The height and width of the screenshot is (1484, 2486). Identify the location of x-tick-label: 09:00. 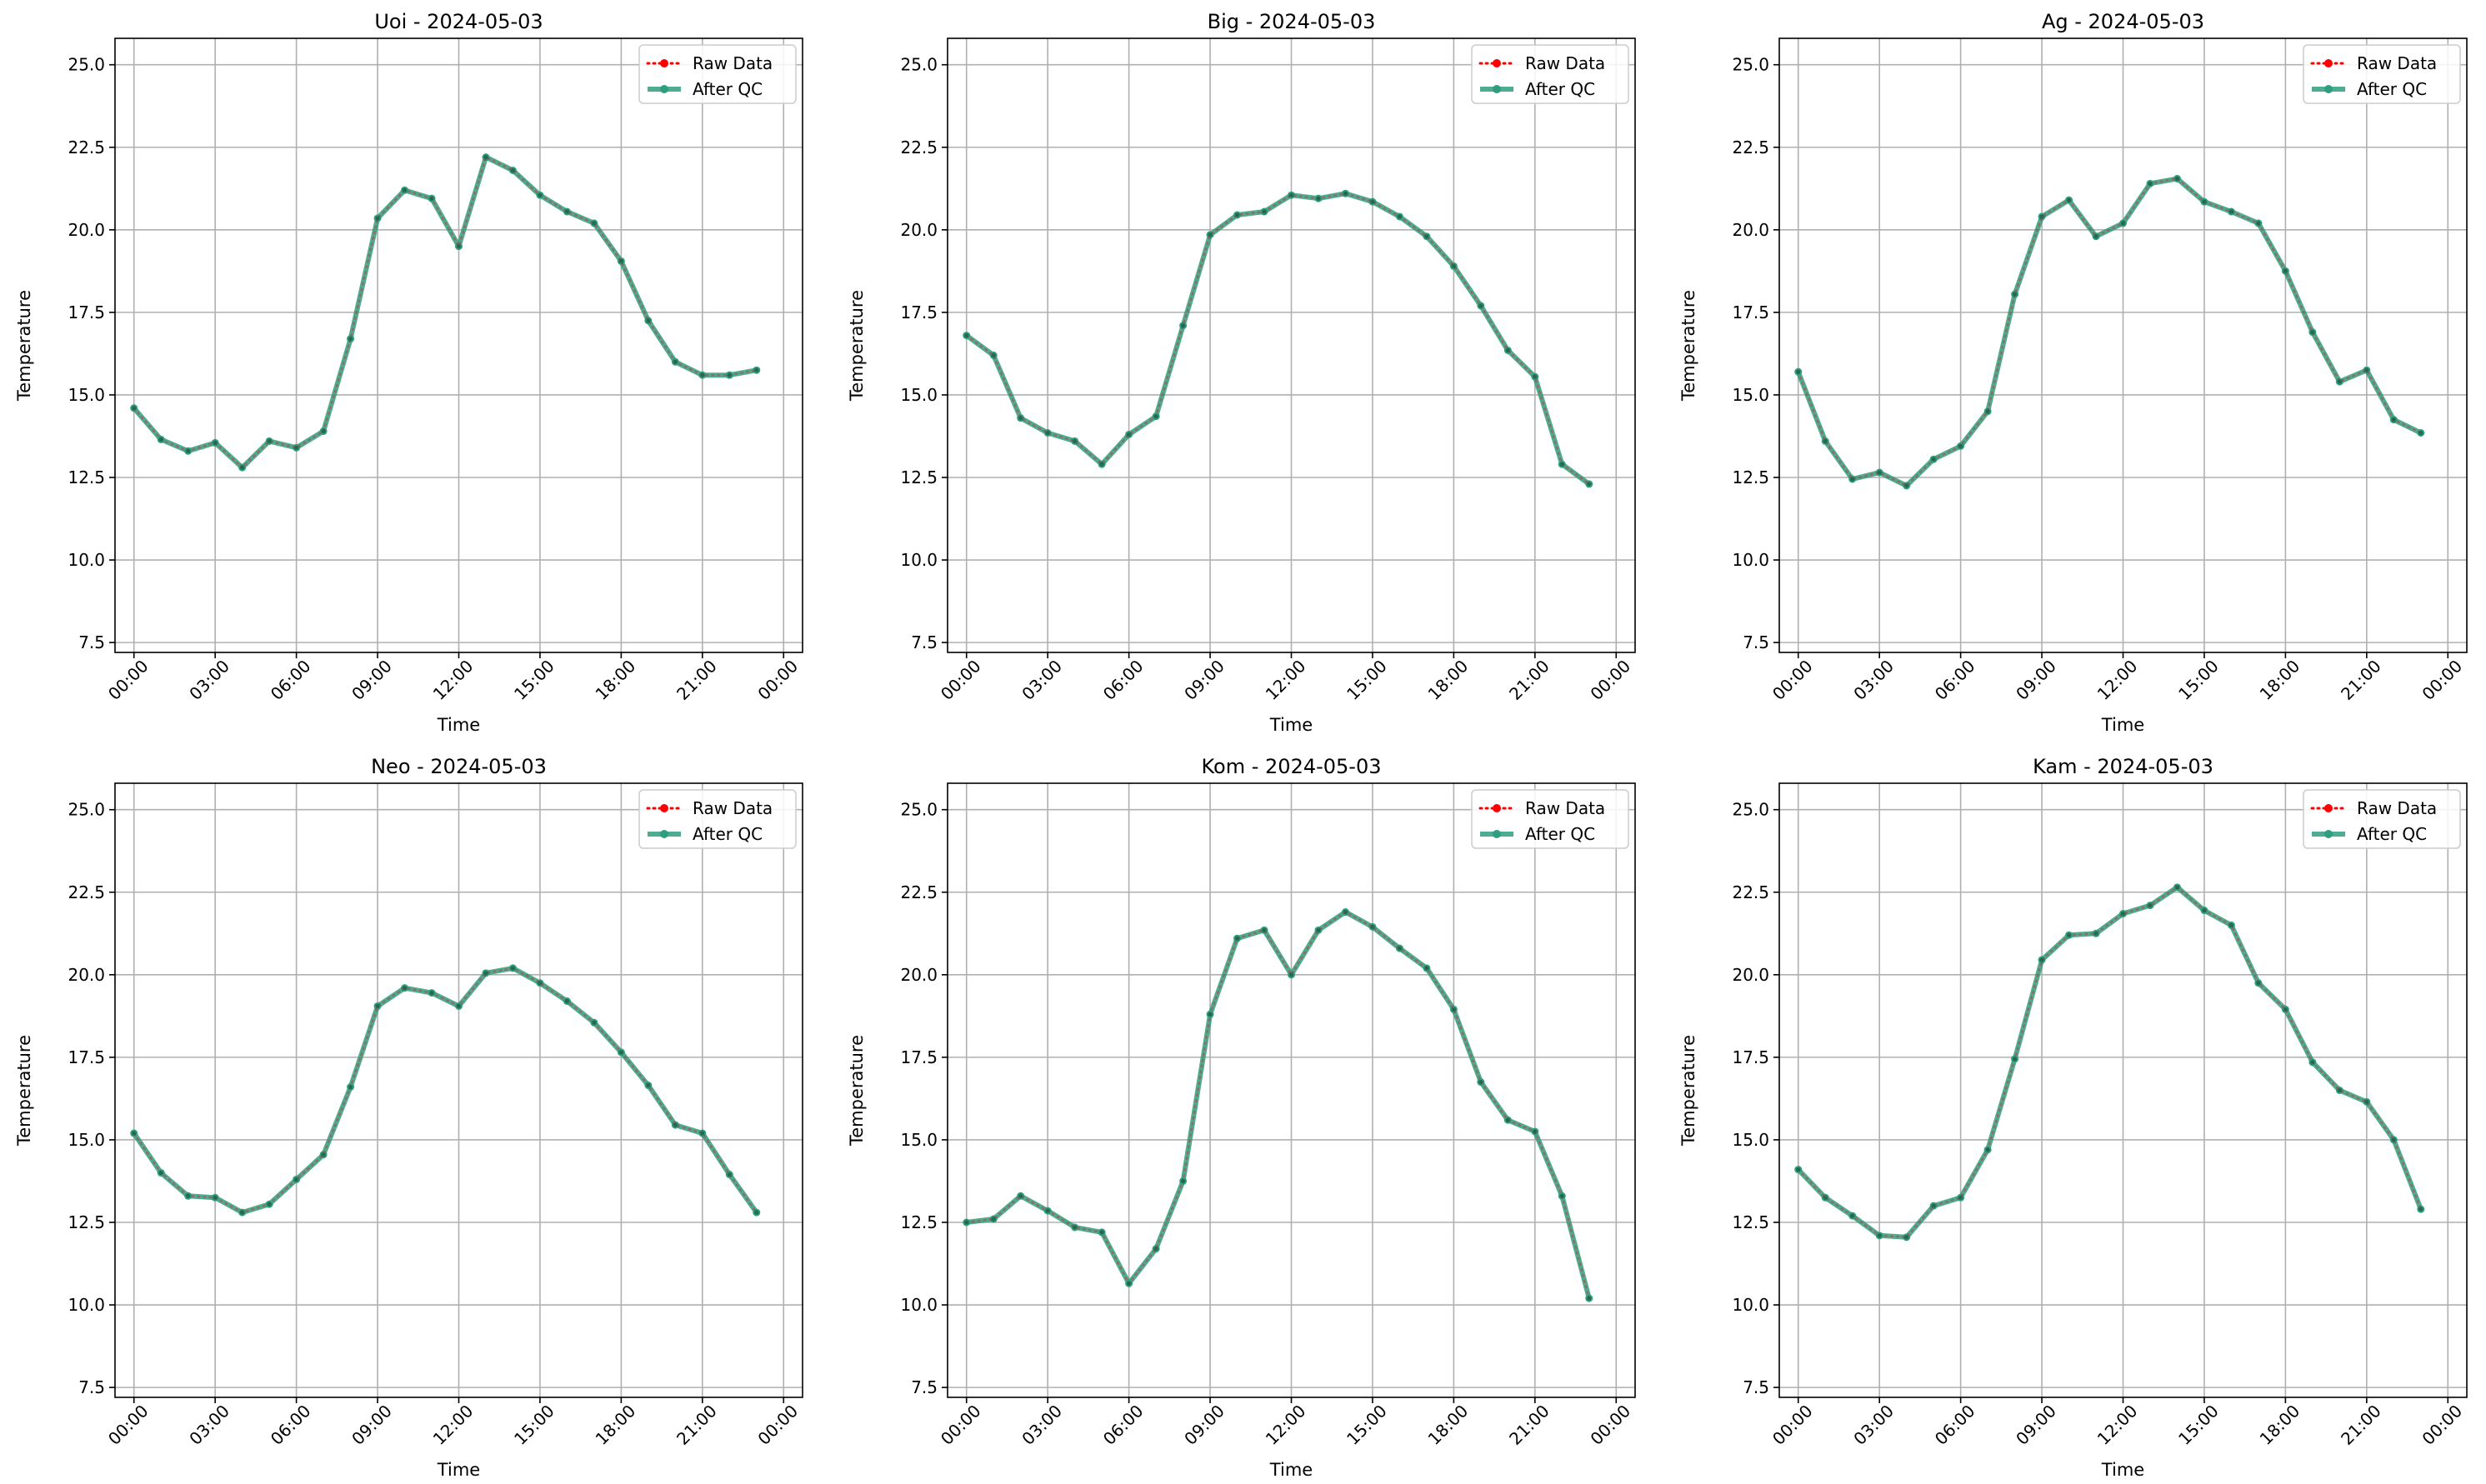
(372, 1425).